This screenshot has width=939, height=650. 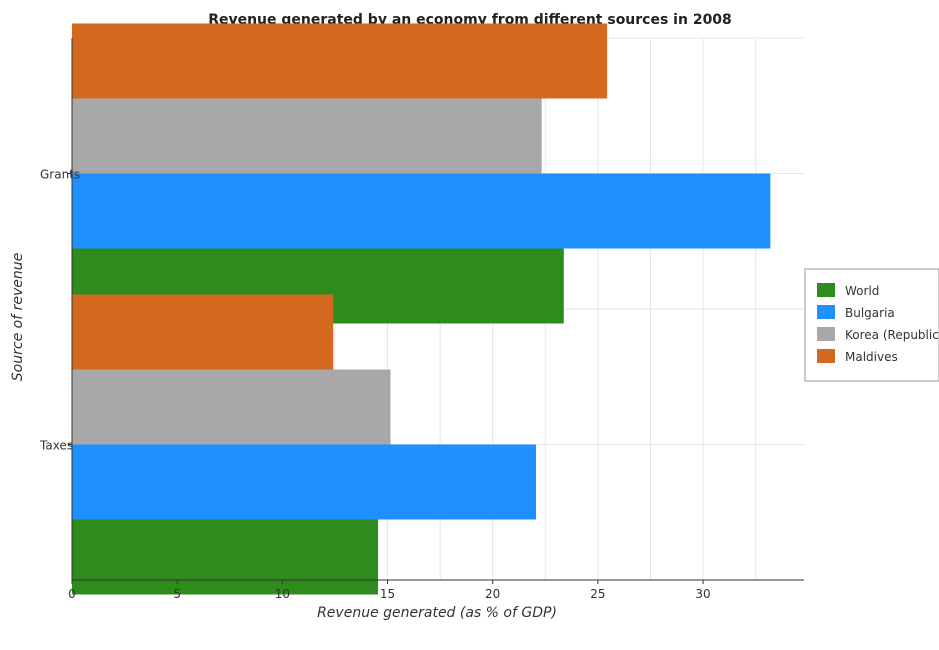 What do you see at coordinates (892, 335) in the screenshot?
I see `legend-label: Korea (Republic)` at bounding box center [892, 335].